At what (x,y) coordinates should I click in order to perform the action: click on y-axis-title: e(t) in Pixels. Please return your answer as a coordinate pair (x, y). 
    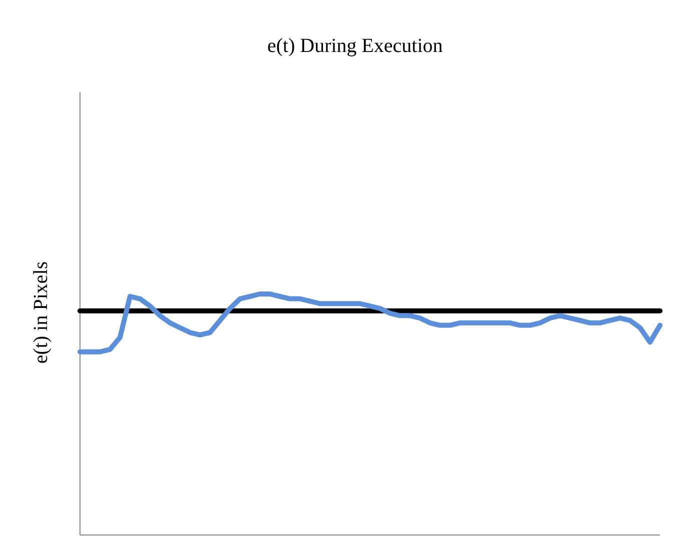
    Looking at the image, I should click on (41, 312).